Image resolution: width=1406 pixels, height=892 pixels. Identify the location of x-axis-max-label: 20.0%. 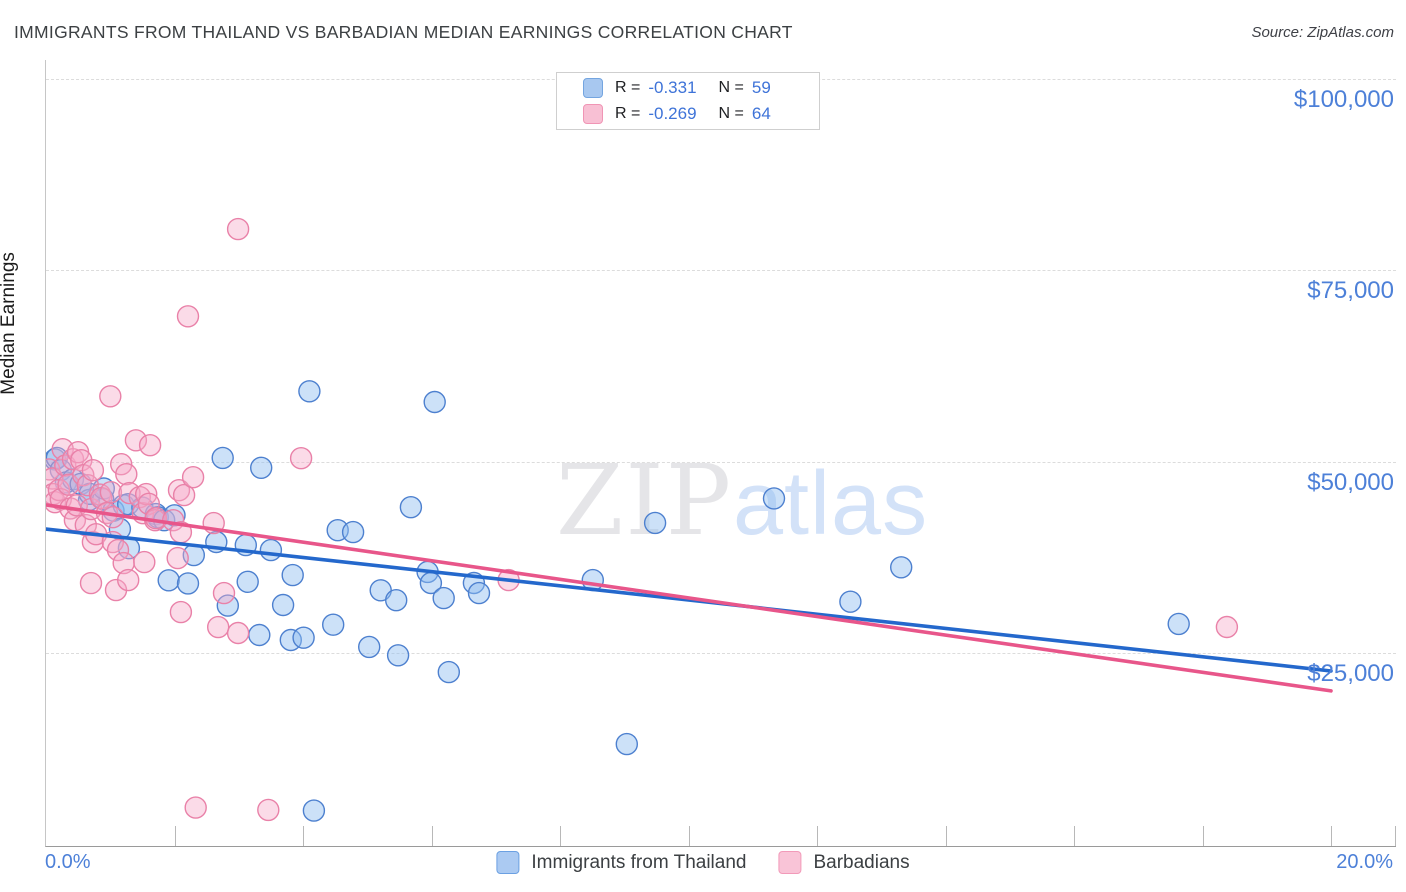
(1364, 862).